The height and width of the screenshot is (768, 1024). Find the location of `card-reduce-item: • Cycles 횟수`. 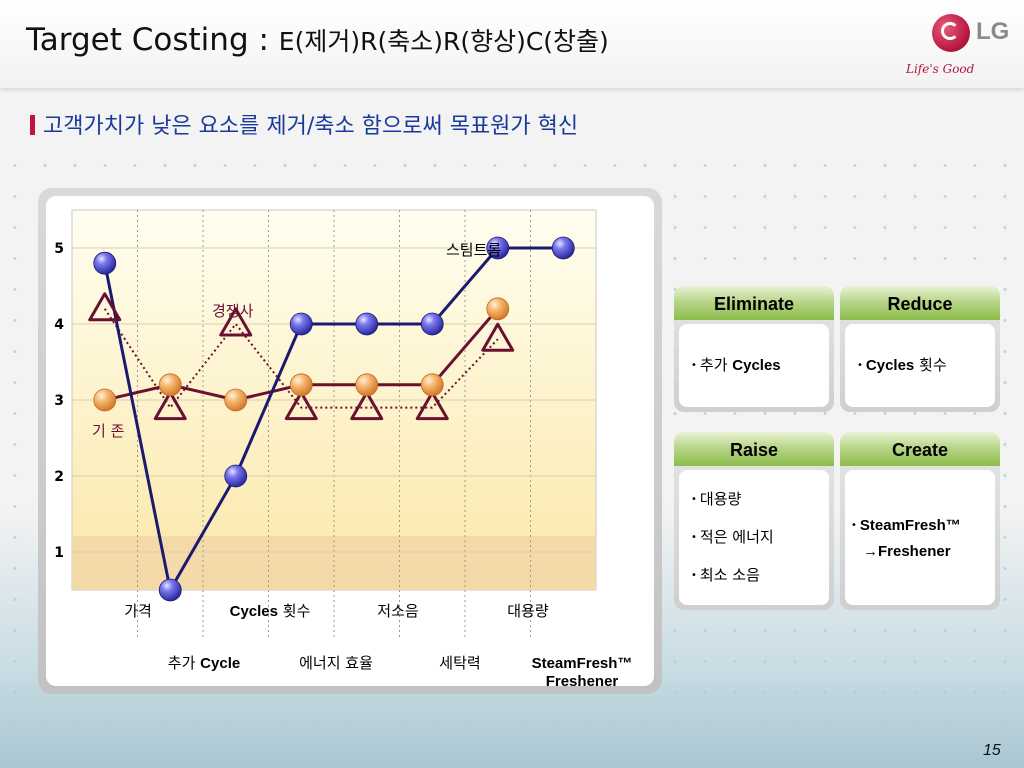

card-reduce-item: • Cycles 횟수 is located at coordinates (902, 364).